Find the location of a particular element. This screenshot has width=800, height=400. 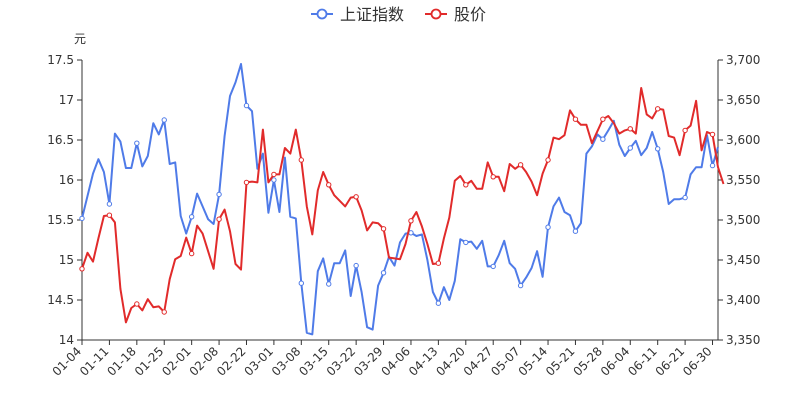

right-axis-tick-label: 3,650 is located at coordinates (743, 100).